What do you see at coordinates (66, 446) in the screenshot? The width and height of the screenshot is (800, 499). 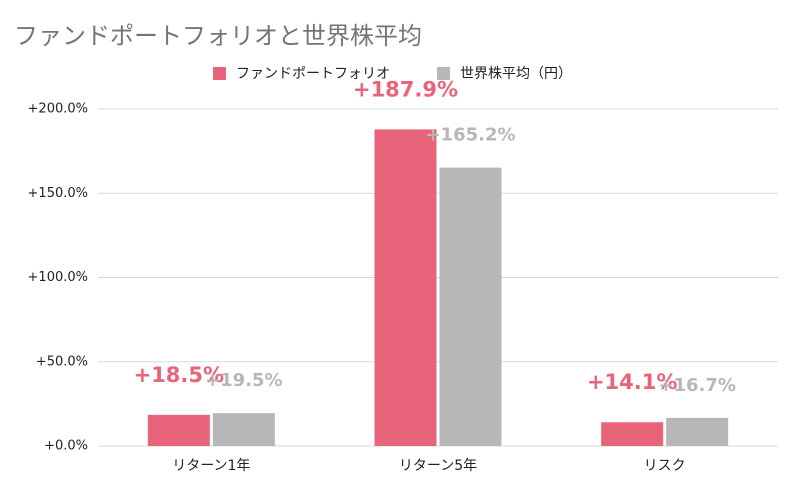 I see `y-tick-label: +0.0%` at bounding box center [66, 446].